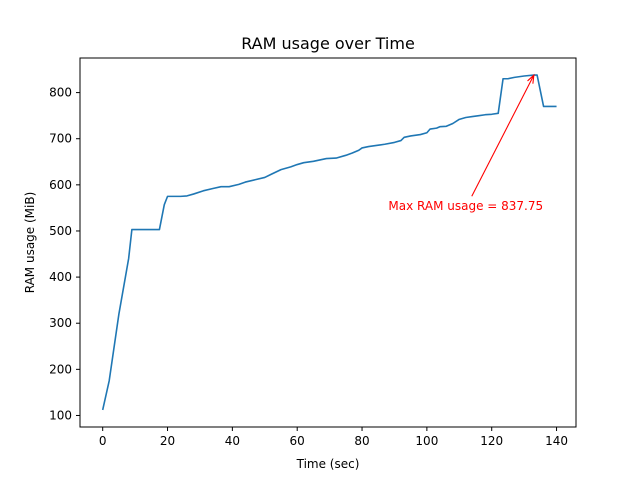  Describe the element at coordinates (328, 43) in the screenshot. I see `chart-title: RAM usage over Time` at that location.